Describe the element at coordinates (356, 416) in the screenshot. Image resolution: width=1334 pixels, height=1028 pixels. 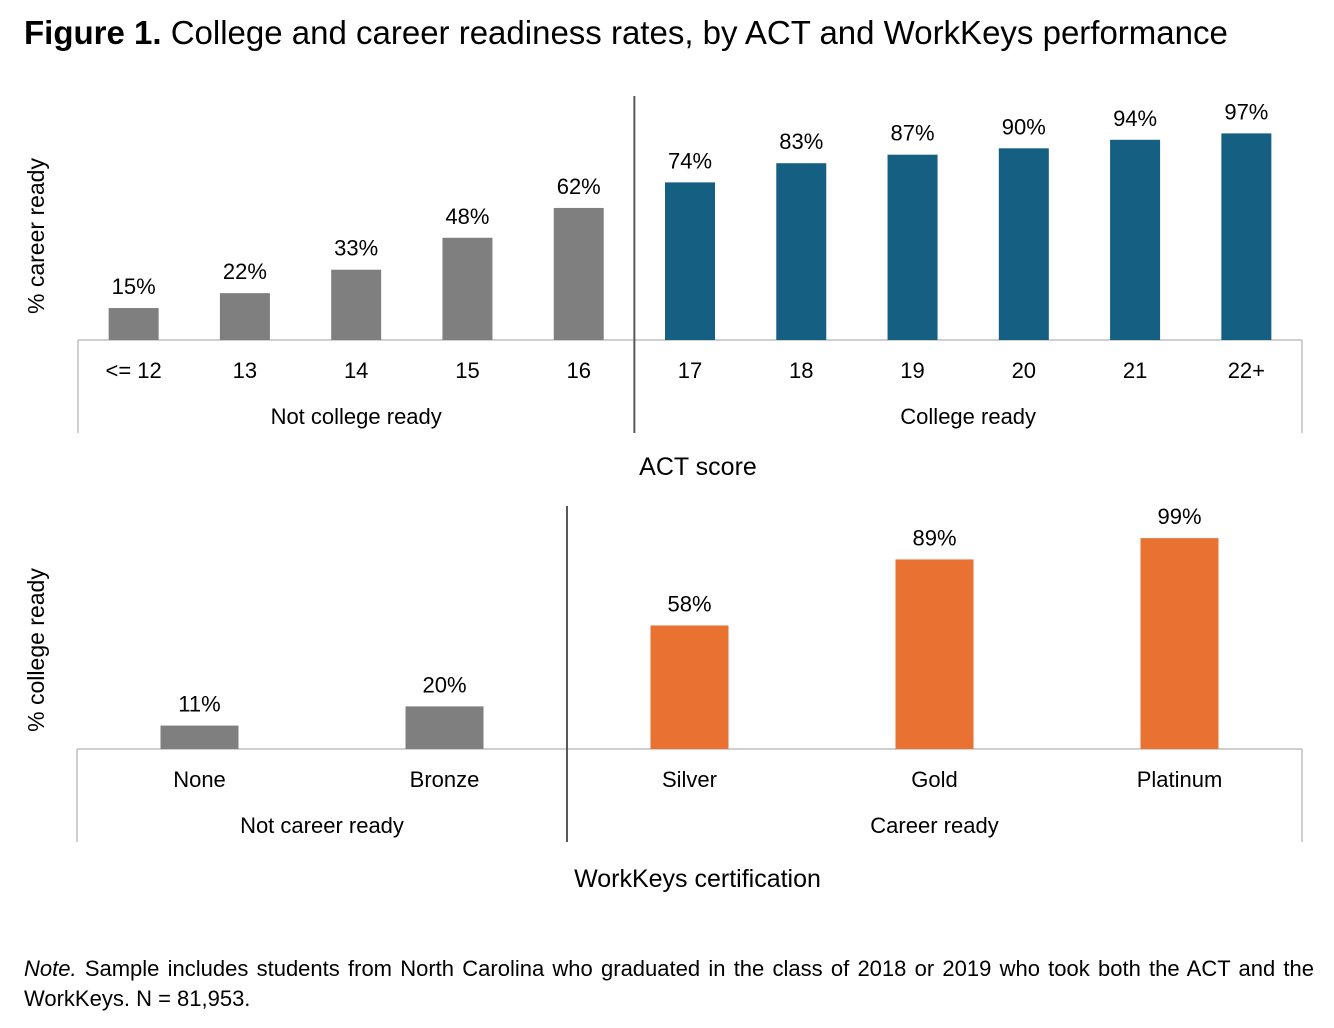
I see `group-label-0: Not college ready` at that location.